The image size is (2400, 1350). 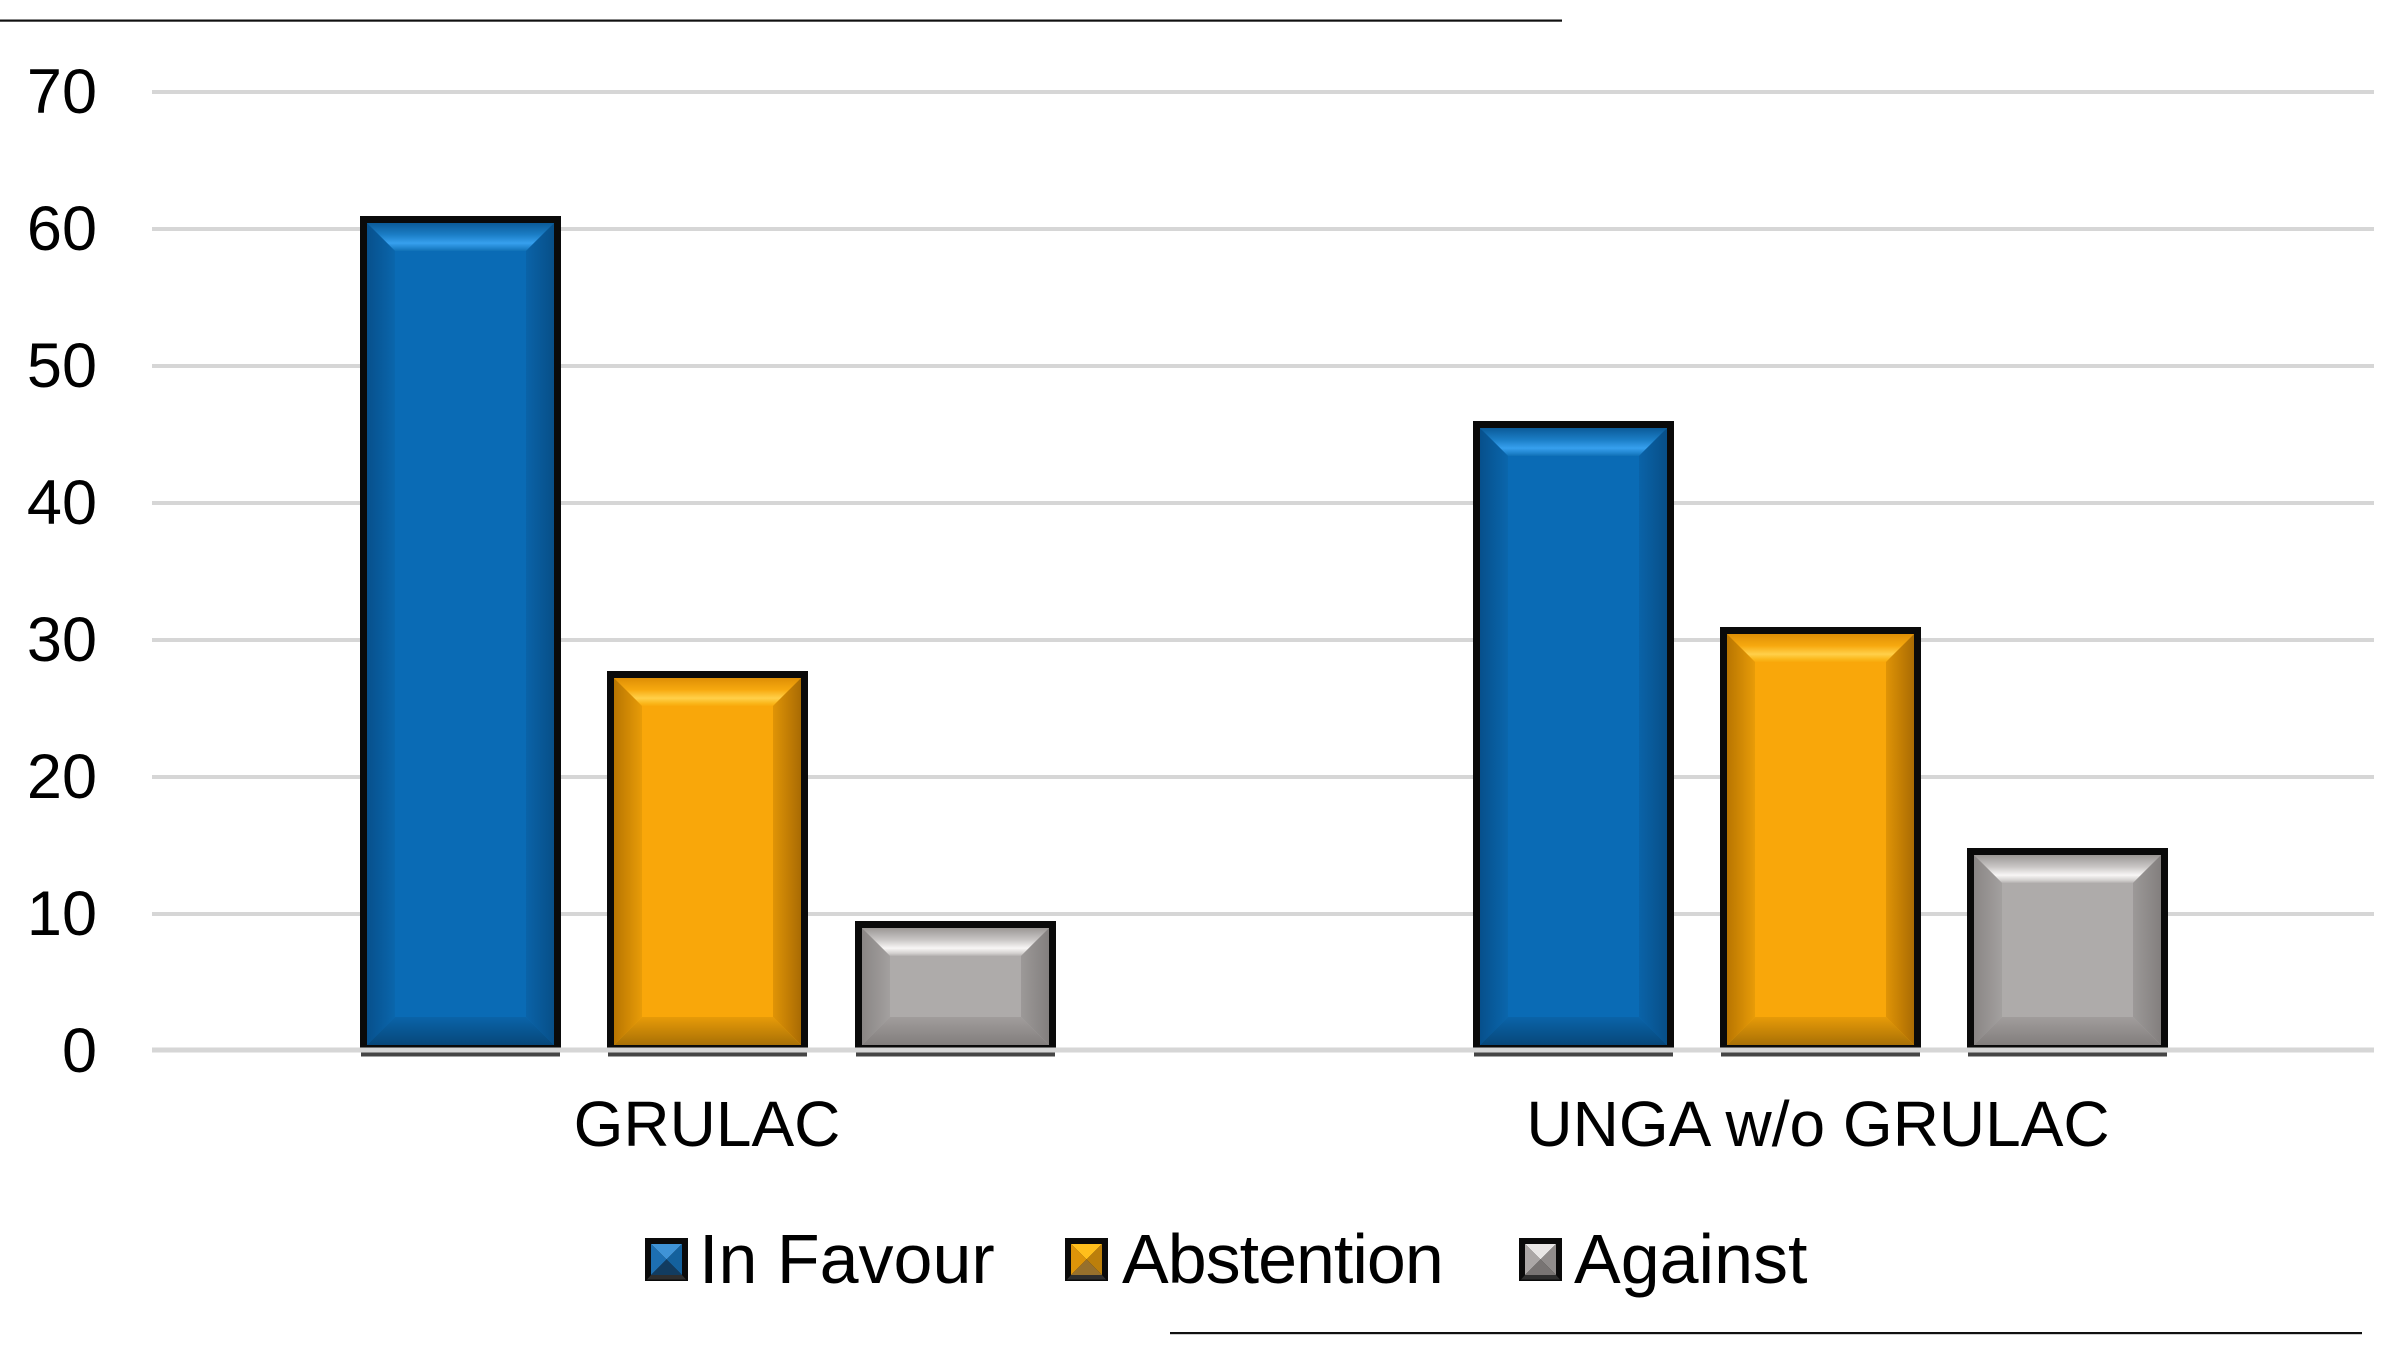 I want to click on svg-text: UNGA w/o GRULAC, so click(x=1817, y=1124).